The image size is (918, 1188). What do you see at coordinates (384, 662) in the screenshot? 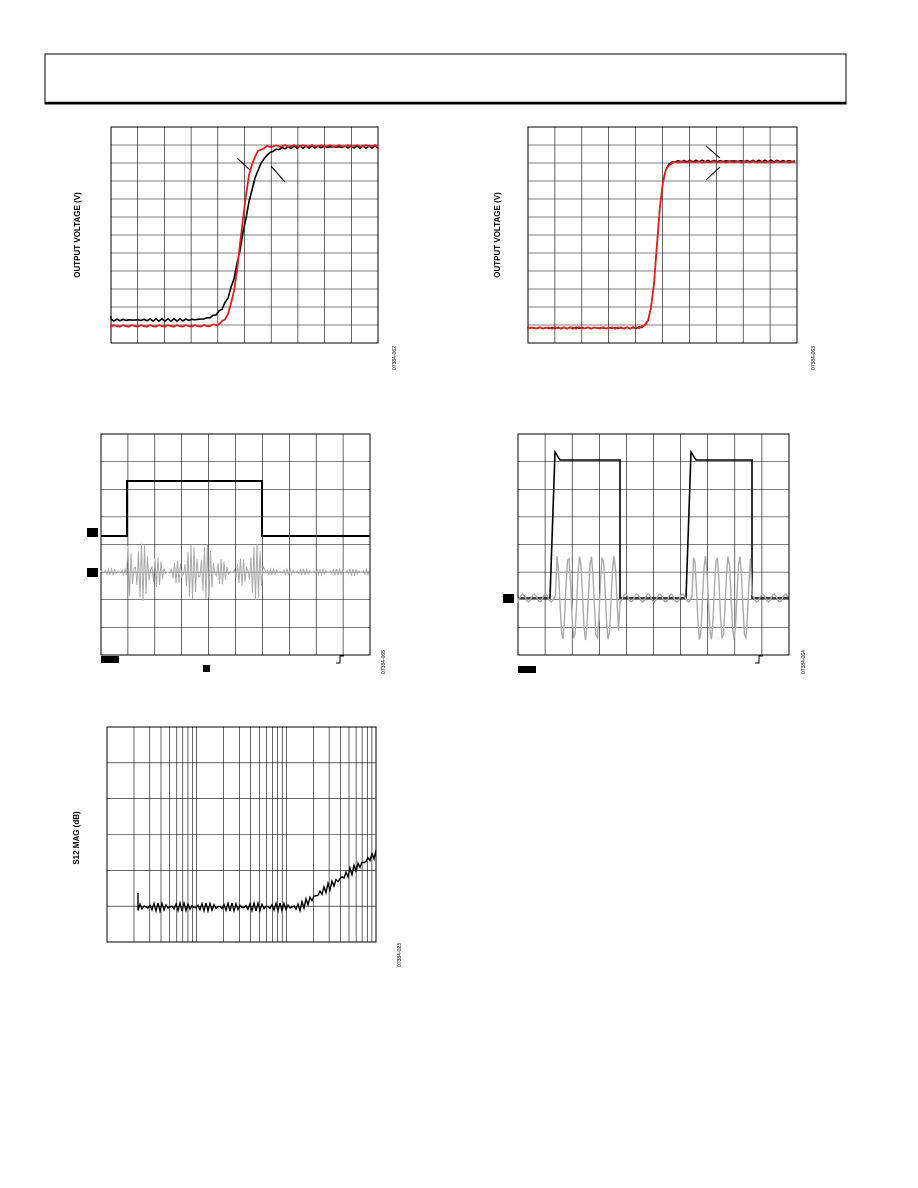
I see `figure-id: 07384-065` at bounding box center [384, 662].